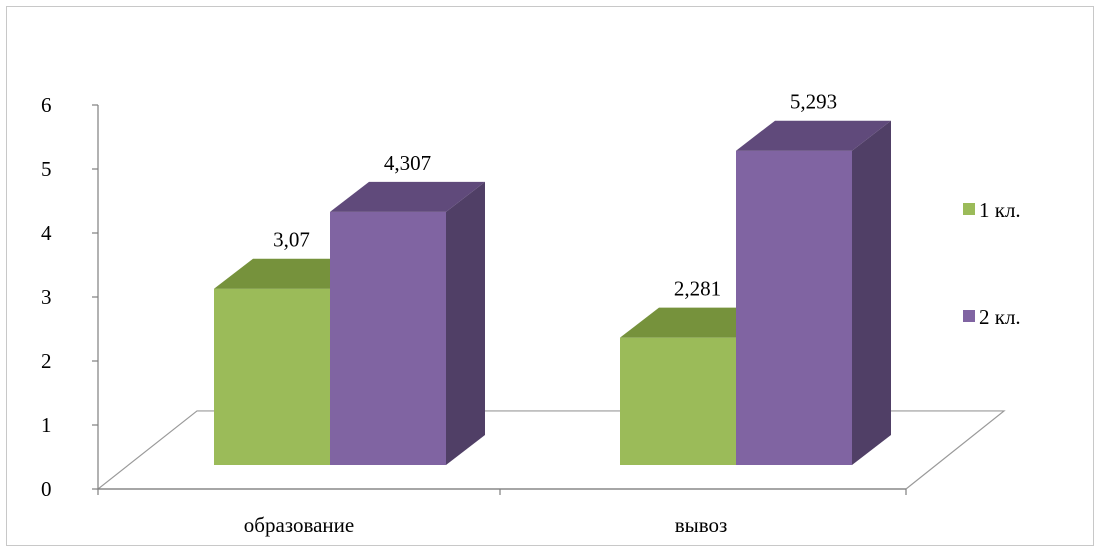 The image size is (1101, 553). I want to click on y-tick-label: 4, so click(46, 233).